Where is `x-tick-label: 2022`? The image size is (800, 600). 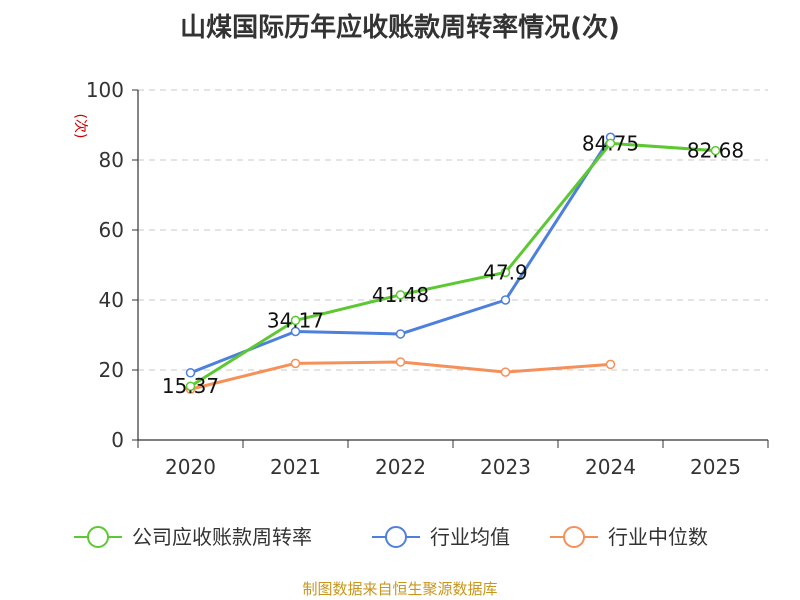 x-tick-label: 2022 is located at coordinates (400, 467).